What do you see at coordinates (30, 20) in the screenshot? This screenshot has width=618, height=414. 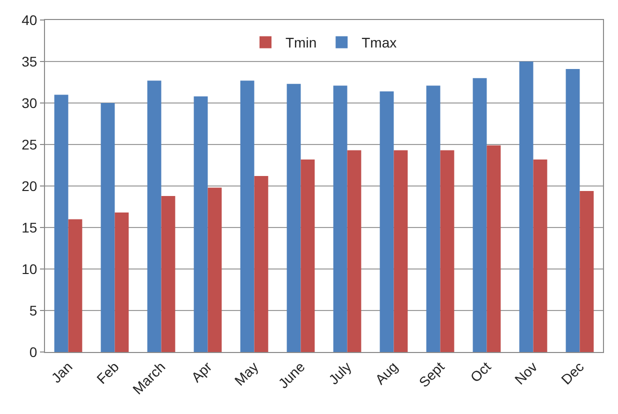 I see `y-tick-label: 40` at bounding box center [30, 20].